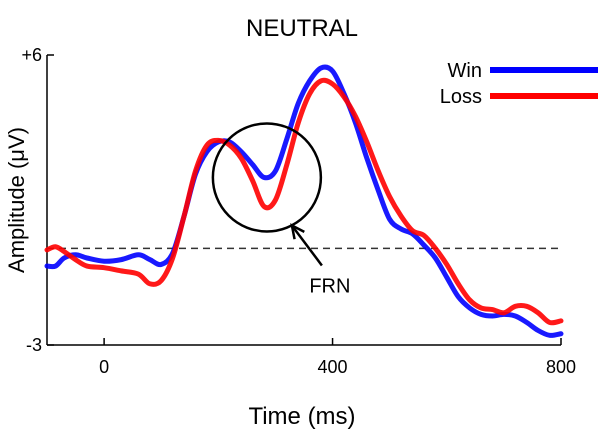 The width and height of the screenshot is (599, 439). What do you see at coordinates (561, 367) in the screenshot?
I see `x-tick-label: 800` at bounding box center [561, 367].